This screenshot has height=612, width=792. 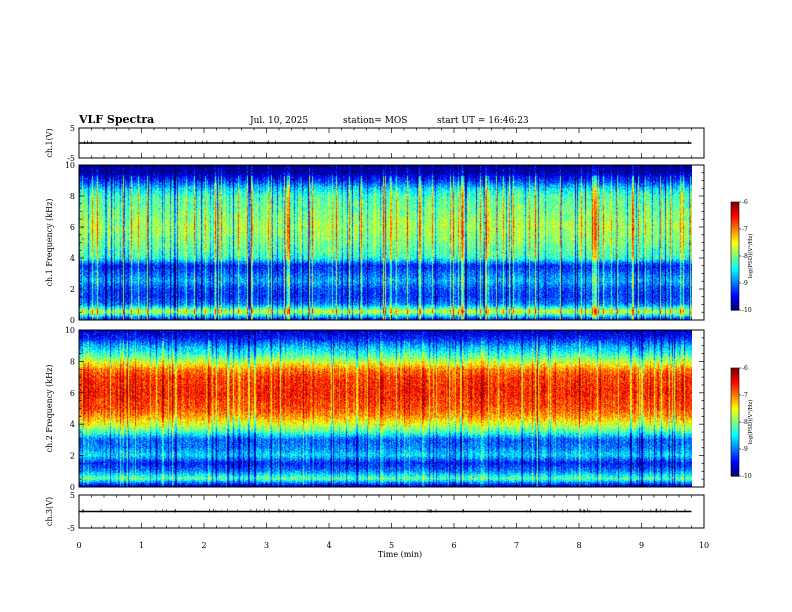 I want to click on ch2-spectrogram-ylabel: ch.2 Frequency (kHz), so click(x=49, y=409).